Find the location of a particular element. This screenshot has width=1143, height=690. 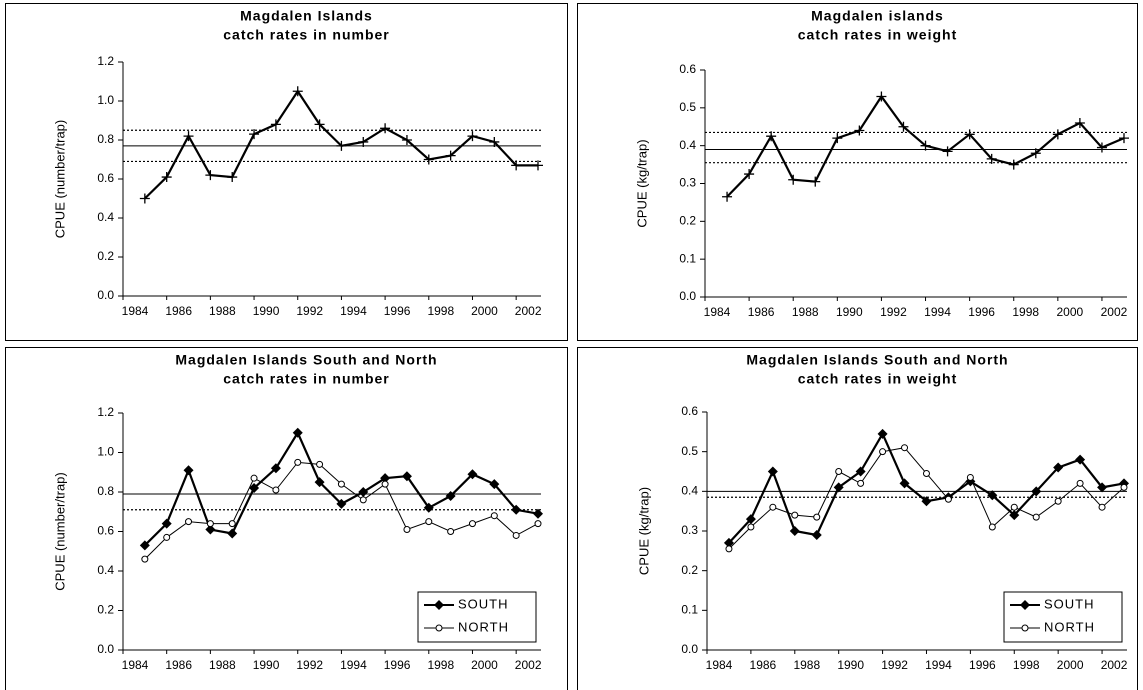

x-tick-label: 1986 is located at coordinates (178, 311).